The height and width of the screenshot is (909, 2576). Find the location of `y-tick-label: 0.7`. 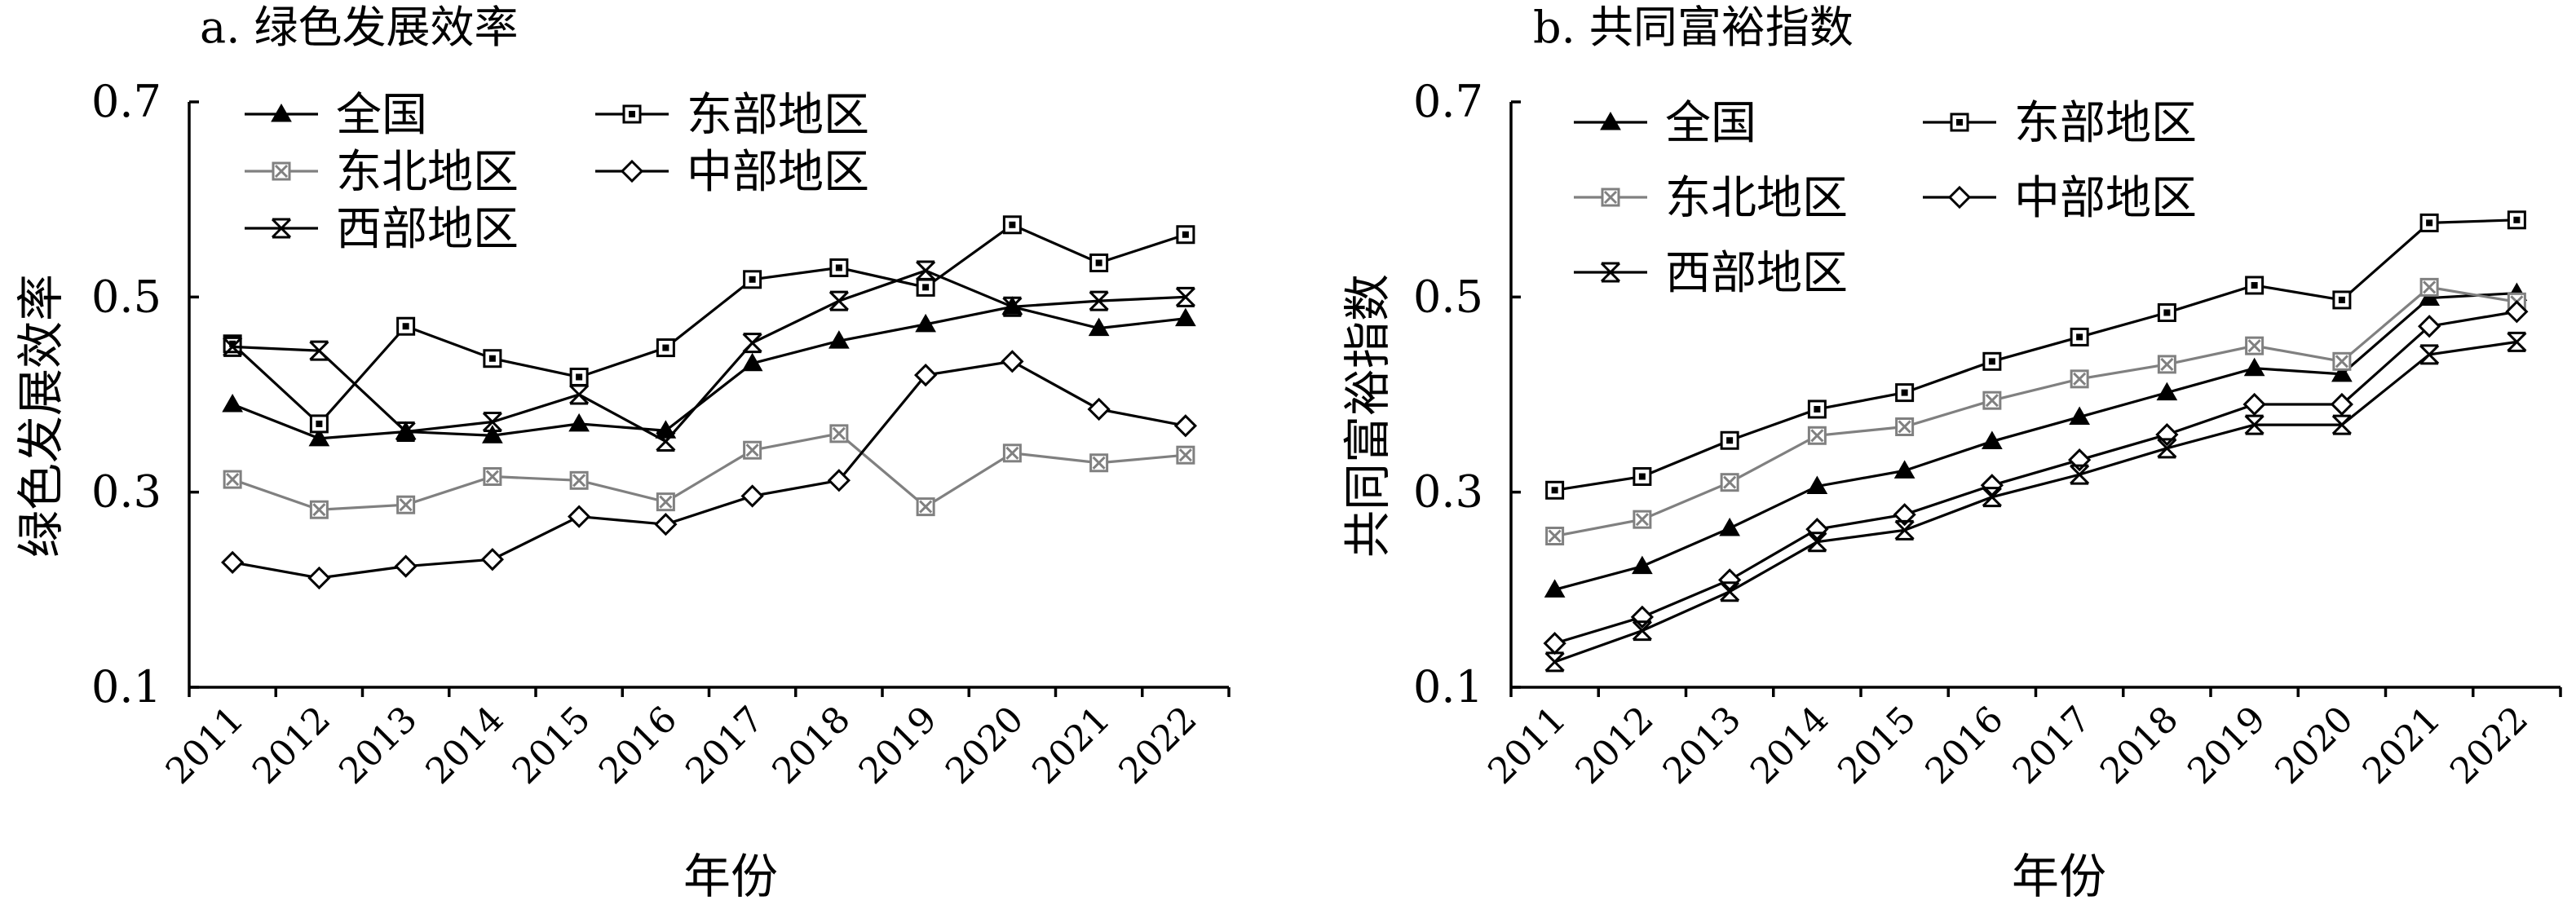

y-tick-label: 0.7 is located at coordinates (1448, 102).